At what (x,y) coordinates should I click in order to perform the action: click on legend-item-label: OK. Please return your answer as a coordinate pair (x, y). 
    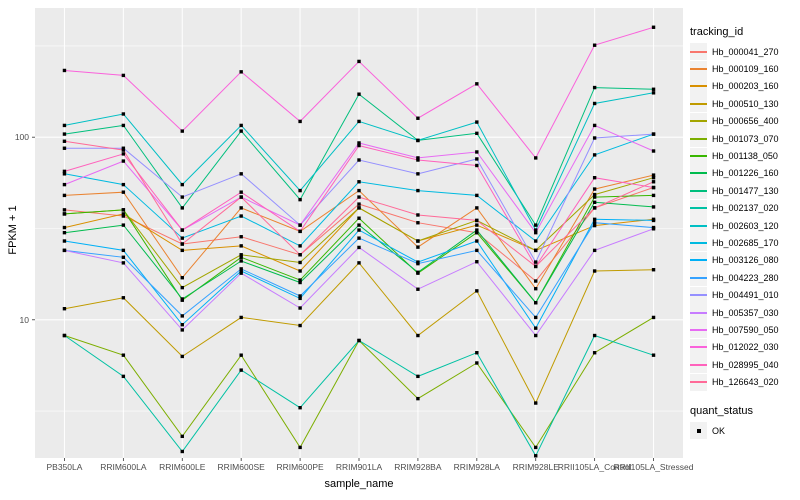
    Looking at the image, I should click on (719, 430).